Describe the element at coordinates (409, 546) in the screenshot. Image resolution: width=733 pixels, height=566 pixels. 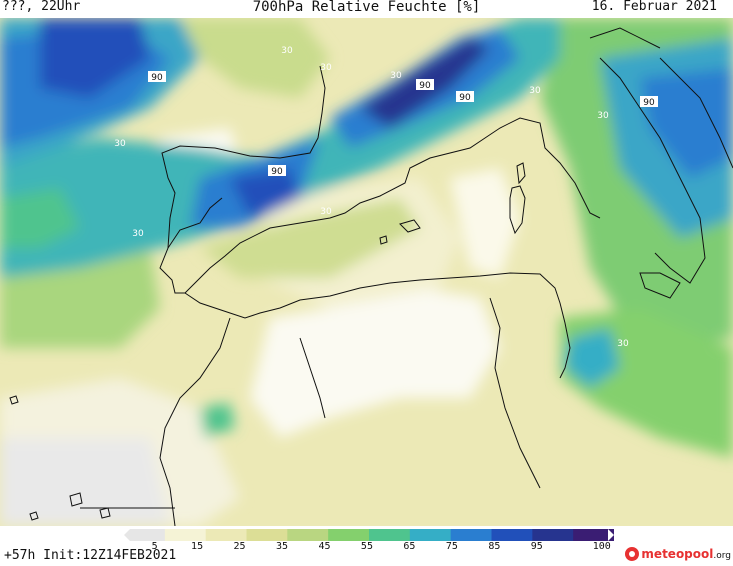
I see `scale-tick-label: 65` at that location.